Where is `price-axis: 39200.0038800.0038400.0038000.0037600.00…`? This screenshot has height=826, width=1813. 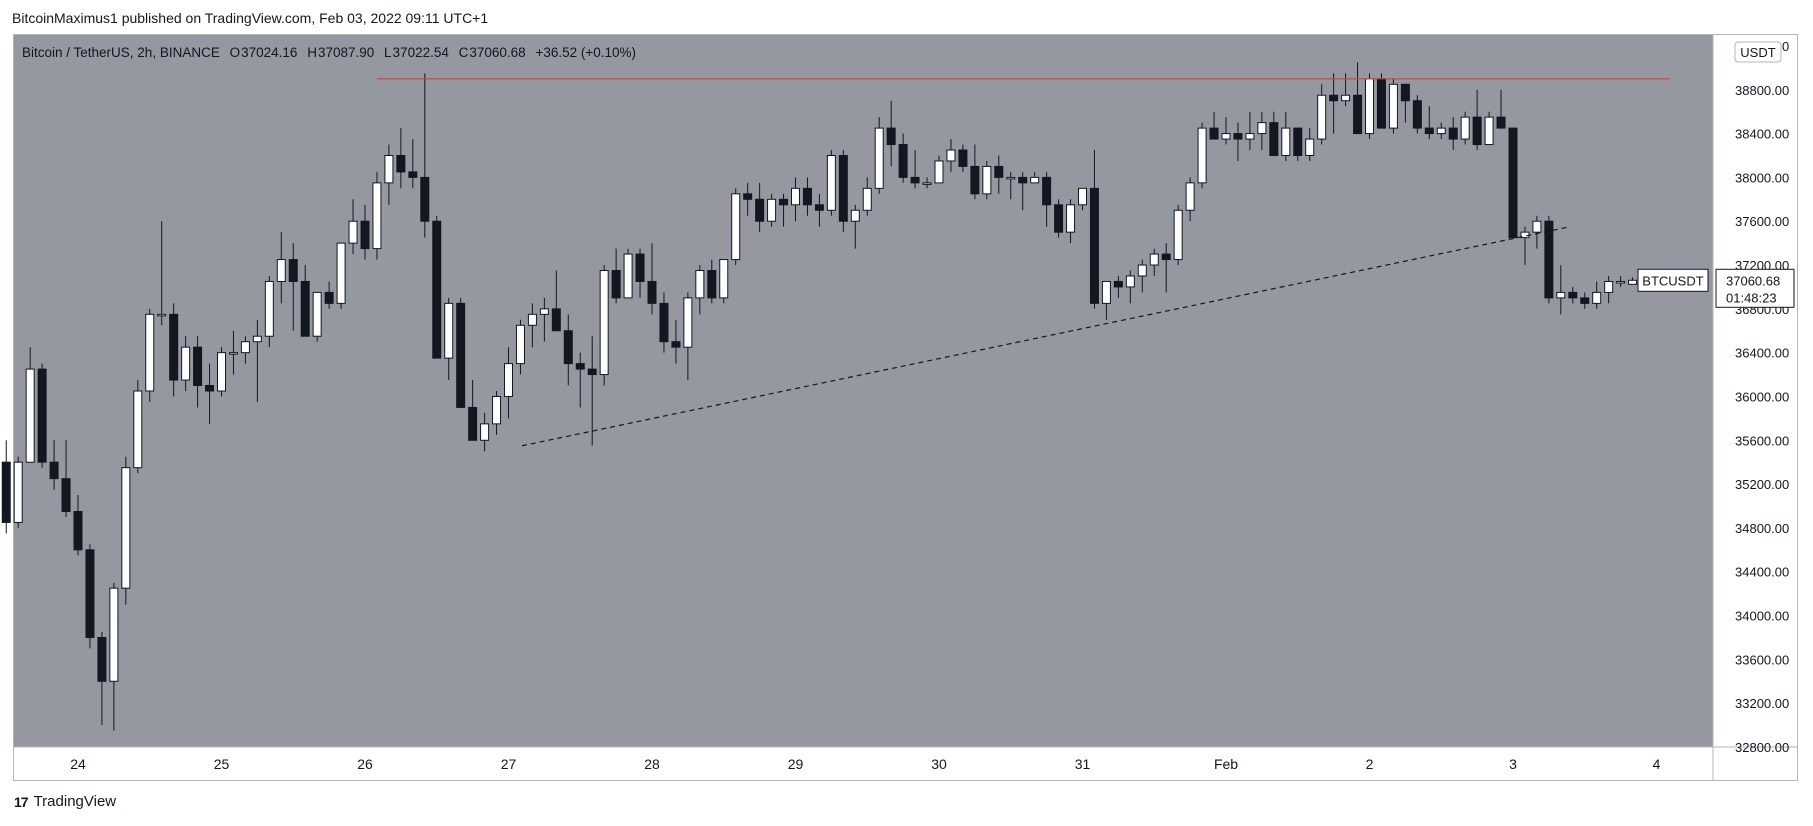
price-axis: 39200.0038800.0038400.0038000.0037600.00… is located at coordinates (1762, 397).